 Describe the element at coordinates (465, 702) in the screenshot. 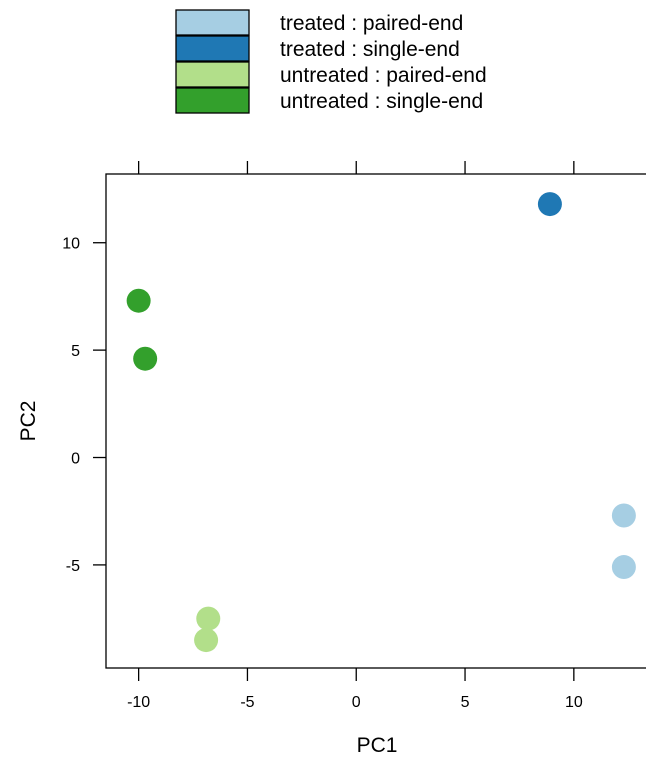

I see `x-tick-label: 5` at that location.